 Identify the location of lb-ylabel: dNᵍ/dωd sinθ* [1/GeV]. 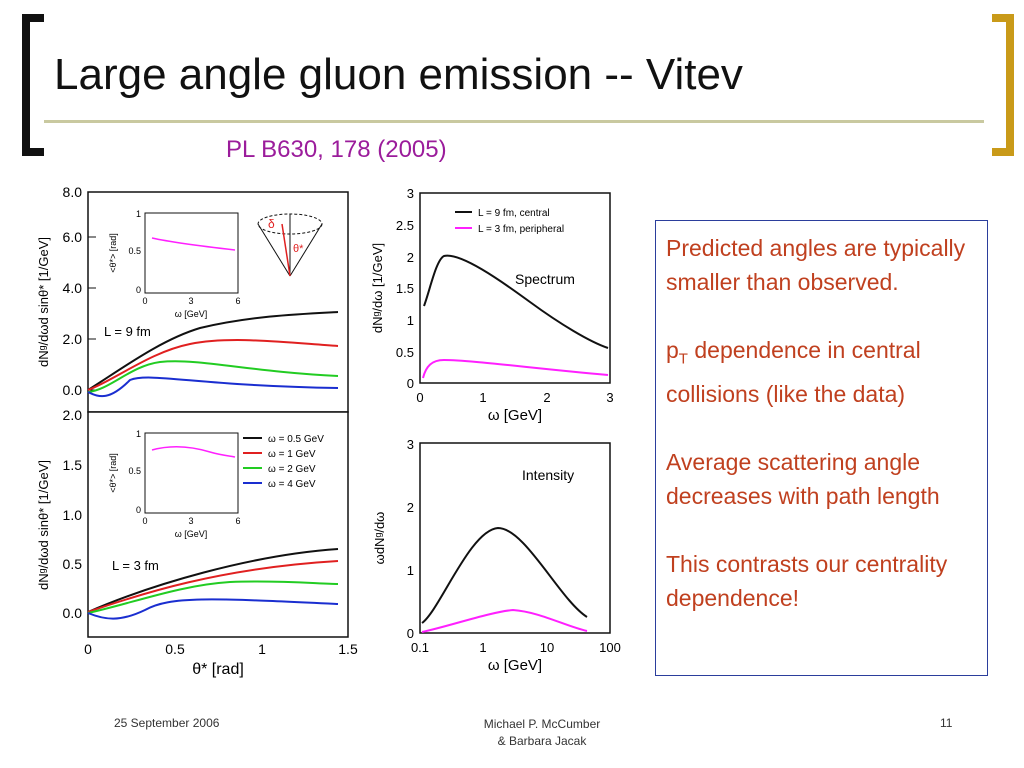
(43, 525).